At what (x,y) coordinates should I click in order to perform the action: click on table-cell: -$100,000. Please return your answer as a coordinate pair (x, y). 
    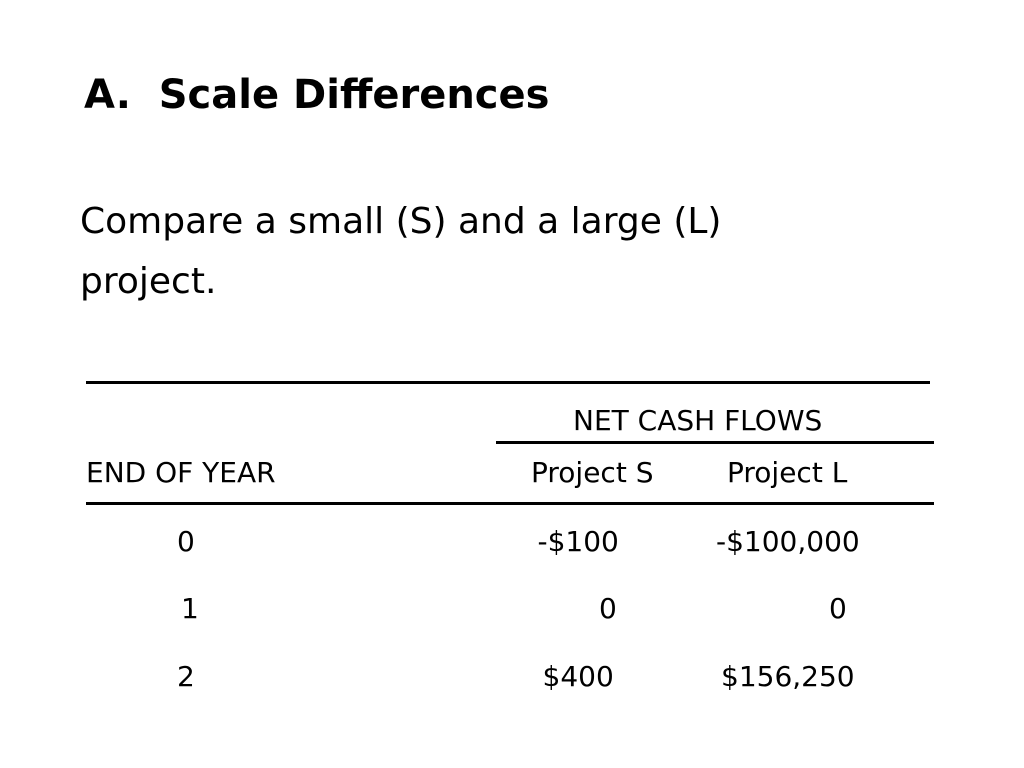
    Looking at the image, I should click on (788, 541).